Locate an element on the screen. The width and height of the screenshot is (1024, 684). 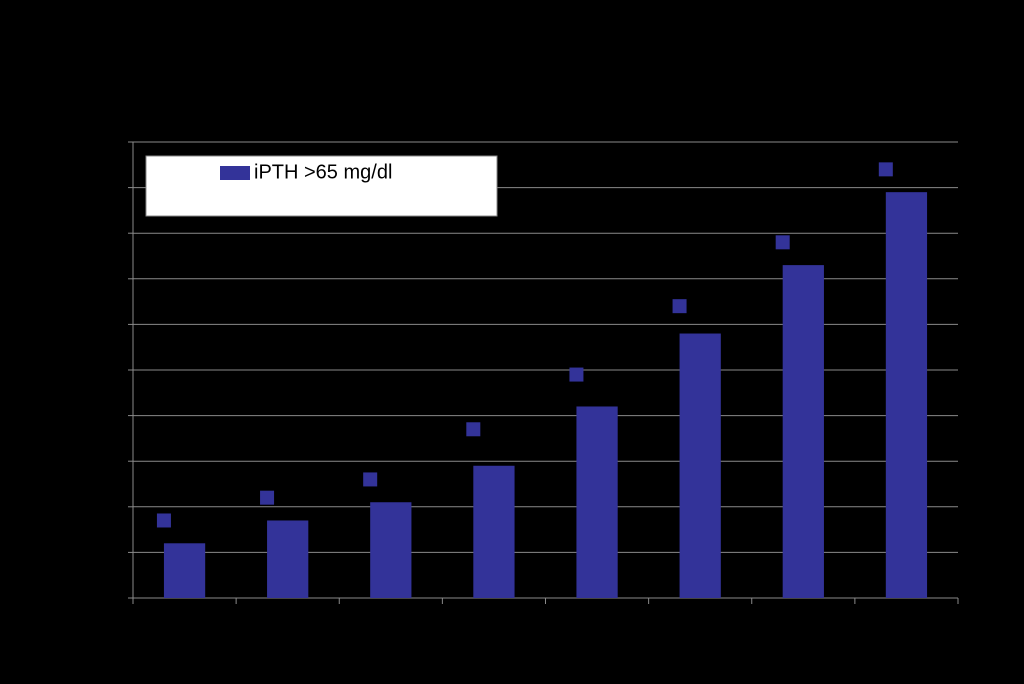
legend-box is located at coordinates (321, 186).